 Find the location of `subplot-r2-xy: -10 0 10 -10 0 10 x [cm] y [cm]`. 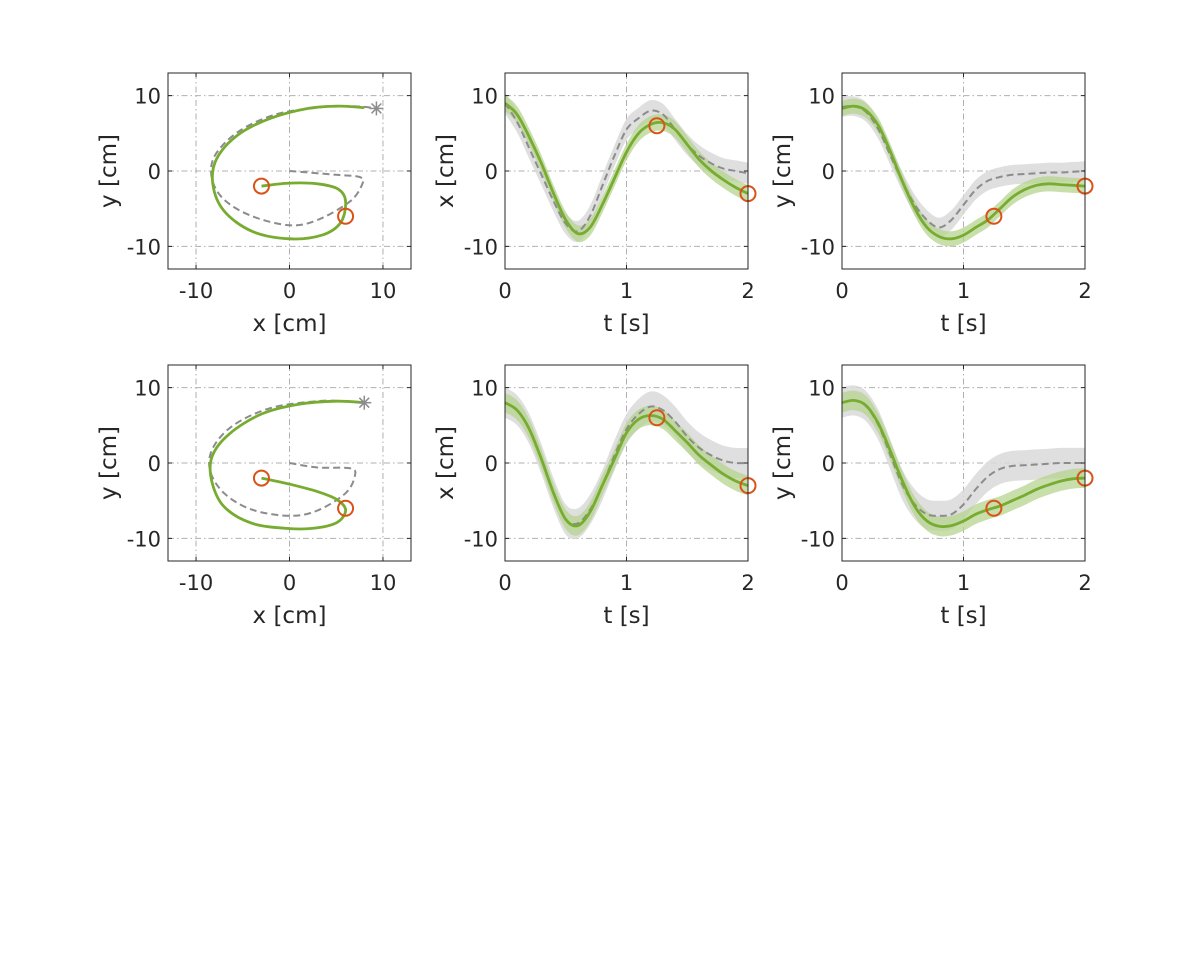

subplot-r2-xy: -10 0 10 -10 0 10 x [cm] y [cm] is located at coordinates (254, 496).